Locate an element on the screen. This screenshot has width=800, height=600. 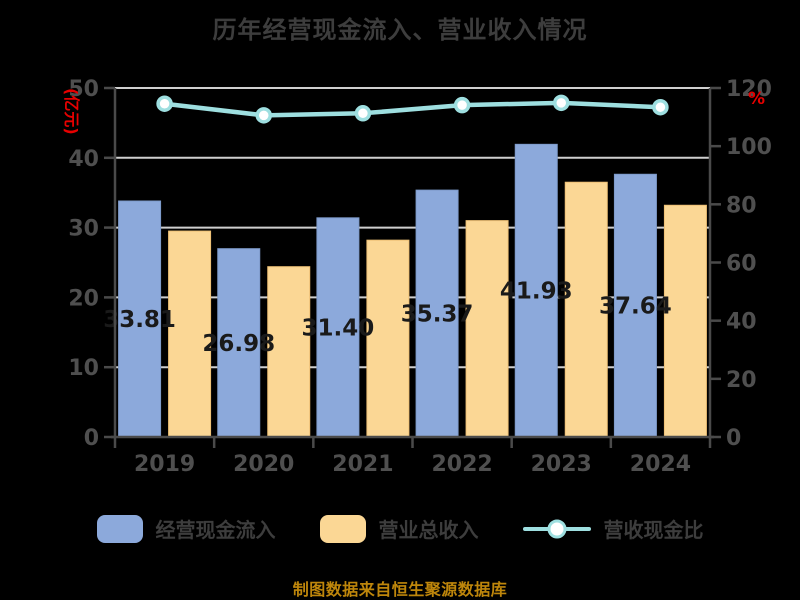
legend-item-cash: 经营现金流入 is located at coordinates (186, 528).